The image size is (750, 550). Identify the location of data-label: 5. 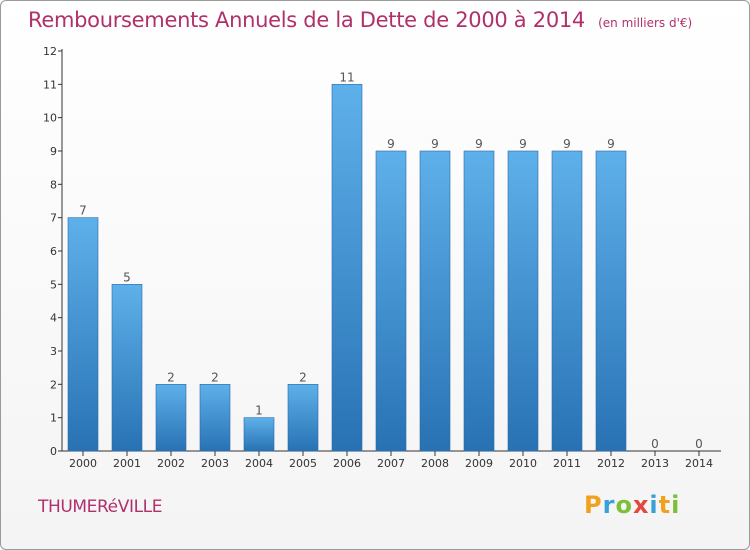
(127, 277).